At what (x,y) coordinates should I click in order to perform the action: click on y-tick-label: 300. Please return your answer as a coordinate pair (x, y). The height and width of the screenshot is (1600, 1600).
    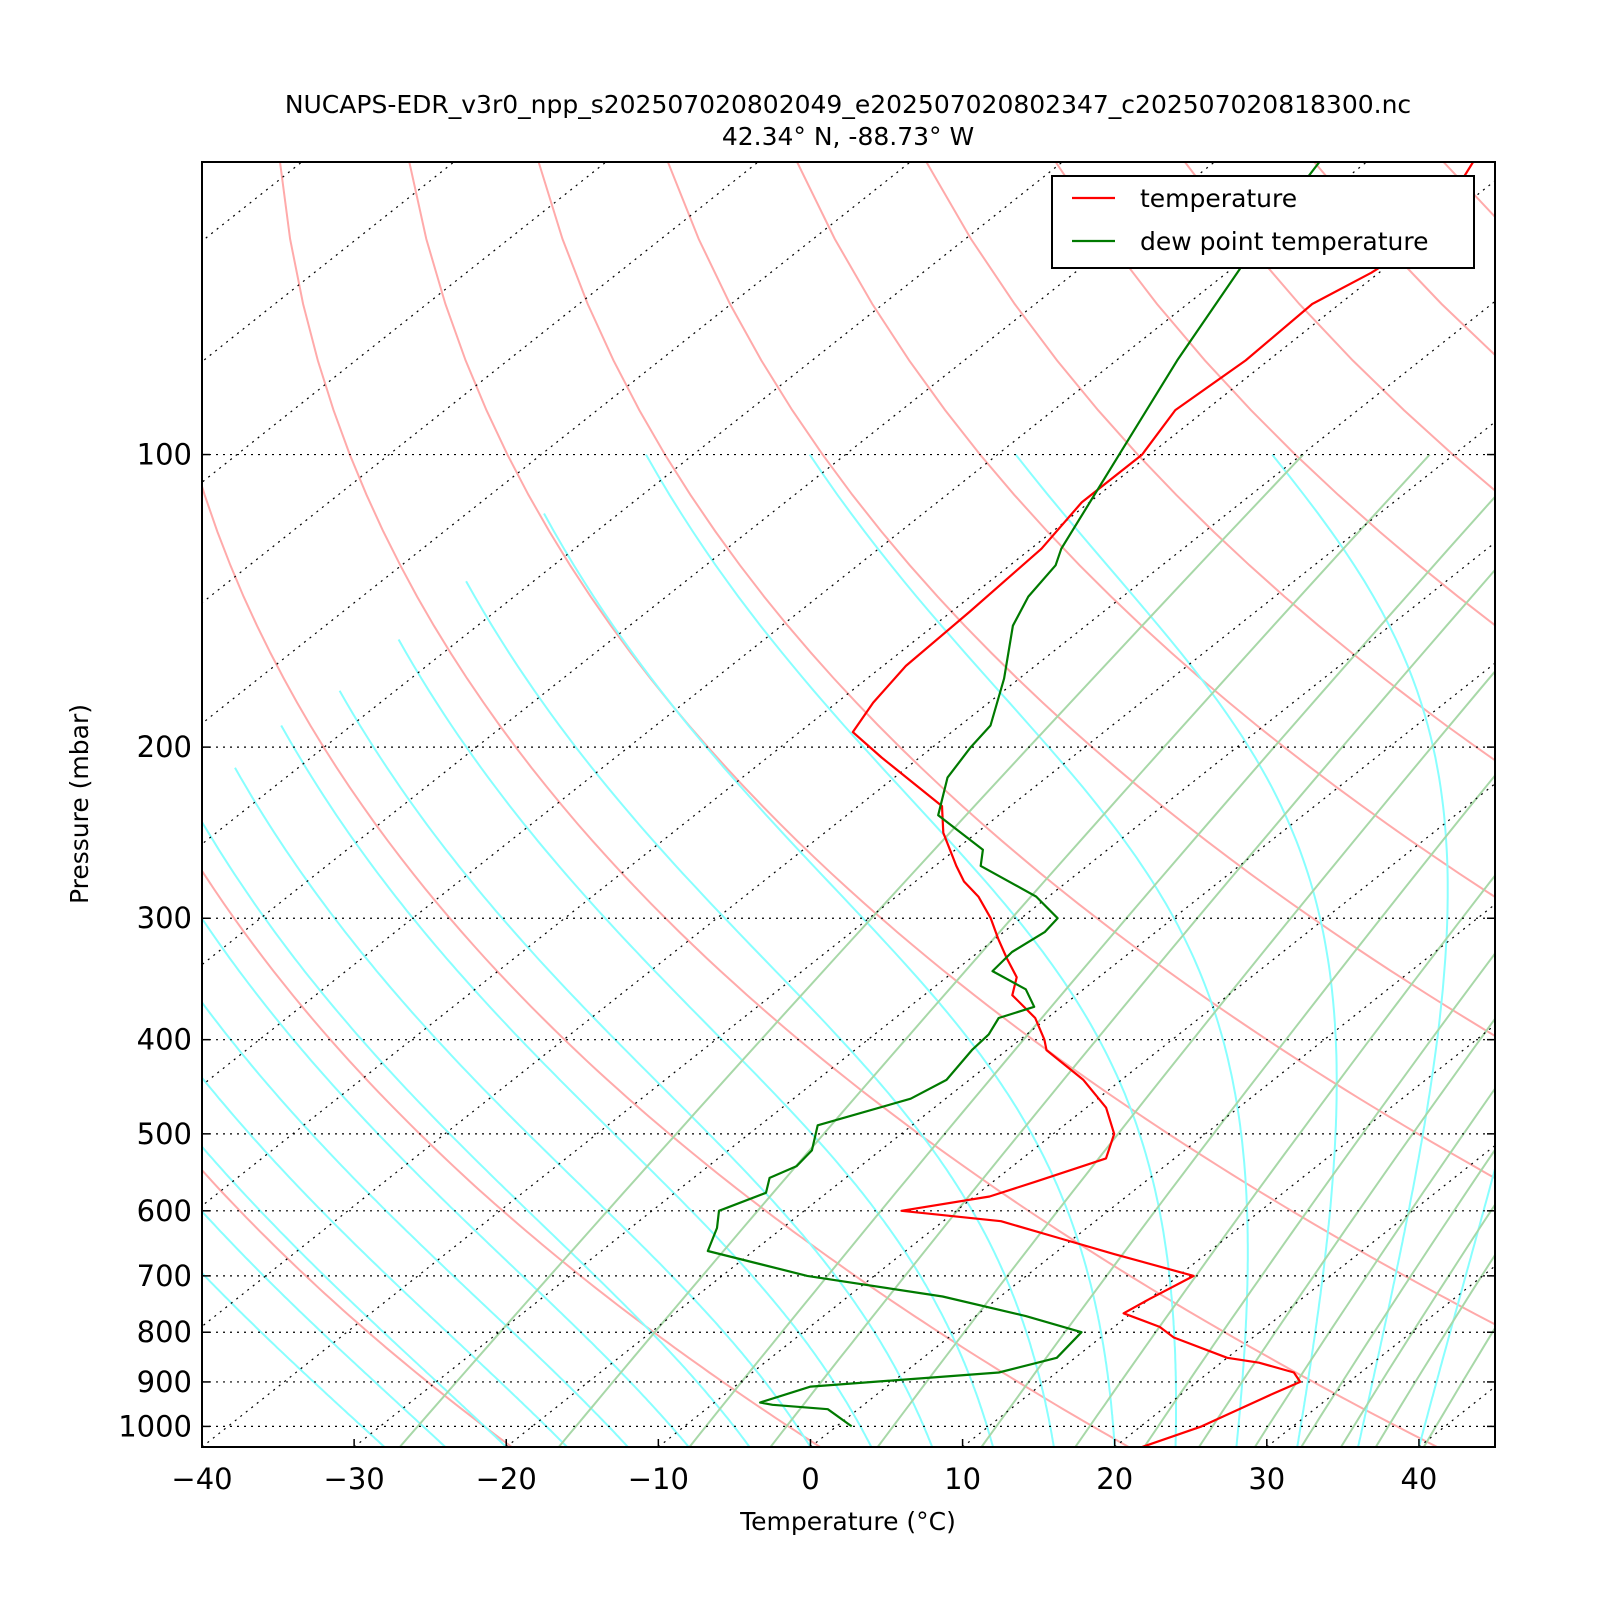
    Looking at the image, I should click on (164, 918).